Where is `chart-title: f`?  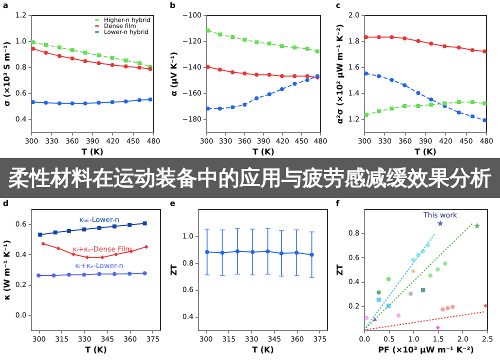
chart-title: f is located at coordinates (338, 203).